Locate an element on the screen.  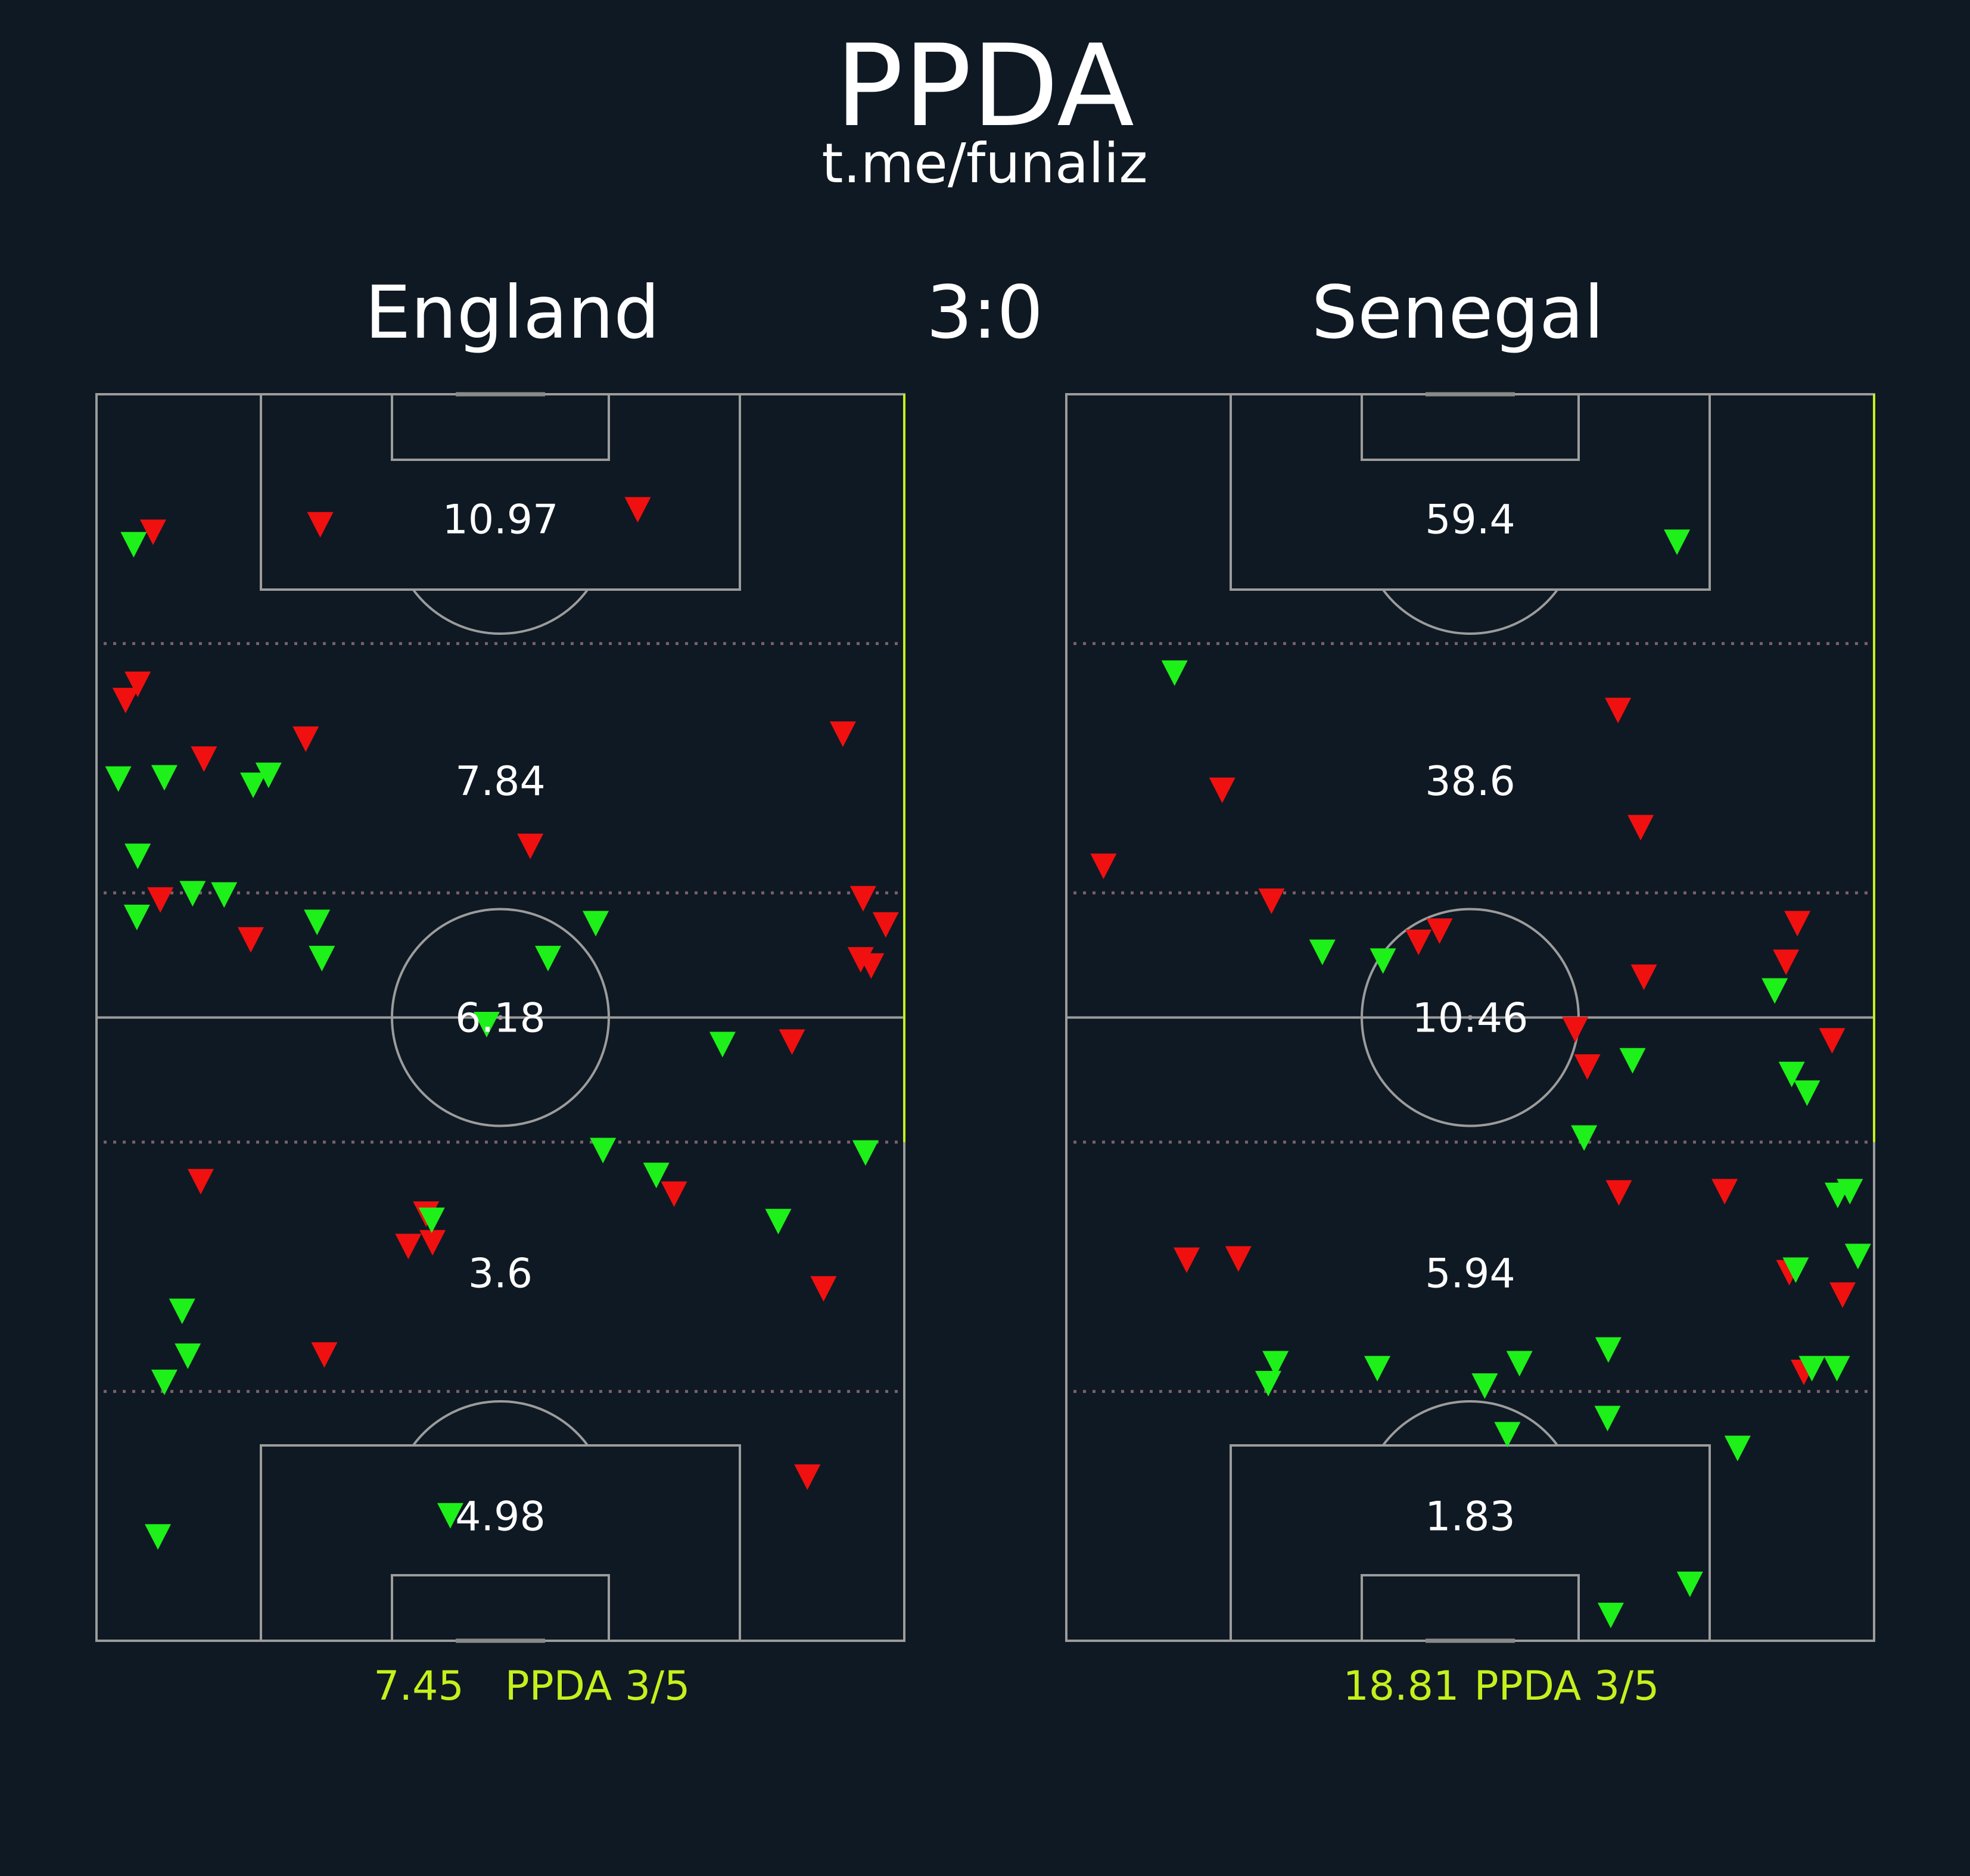
zone-ppda-value: 10.46 is located at coordinates (1471, 1018).